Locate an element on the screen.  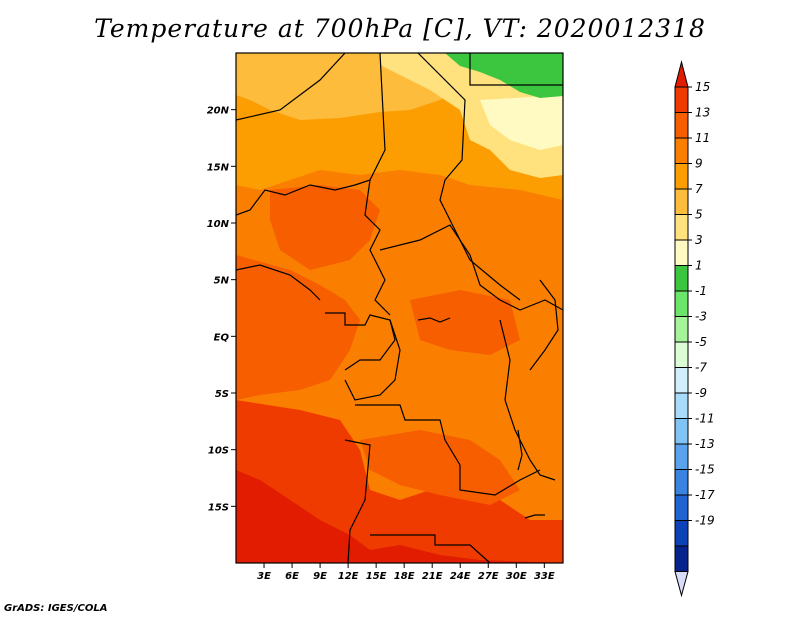
y-tick-label: 10N is located at coordinates (218, 224).